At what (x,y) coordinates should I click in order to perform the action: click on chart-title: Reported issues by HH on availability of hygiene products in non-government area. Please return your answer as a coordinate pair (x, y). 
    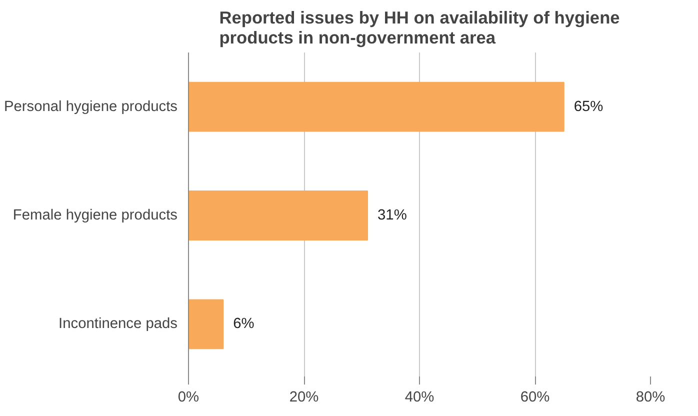
    Looking at the image, I should click on (419, 28).